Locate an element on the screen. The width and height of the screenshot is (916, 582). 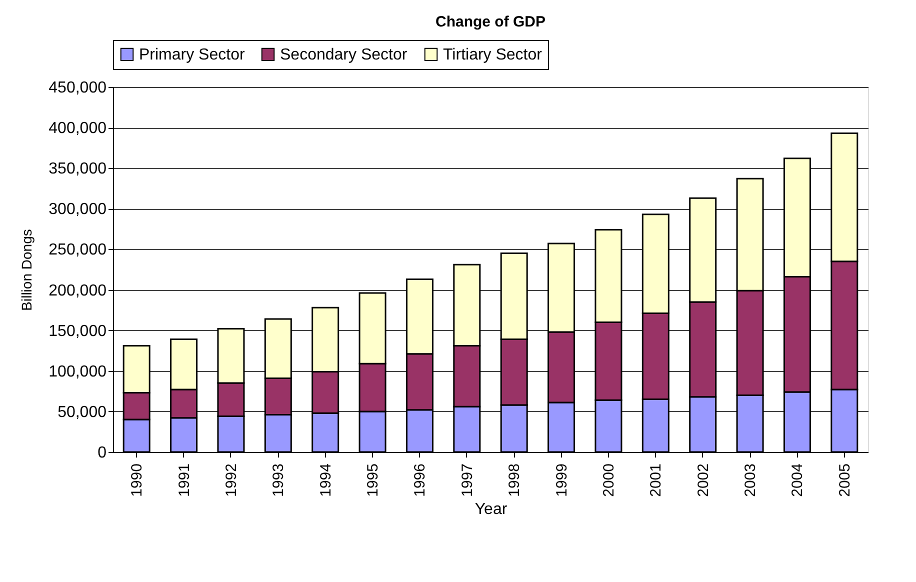
y-tick-label: 50,000 is located at coordinates (82, 412).